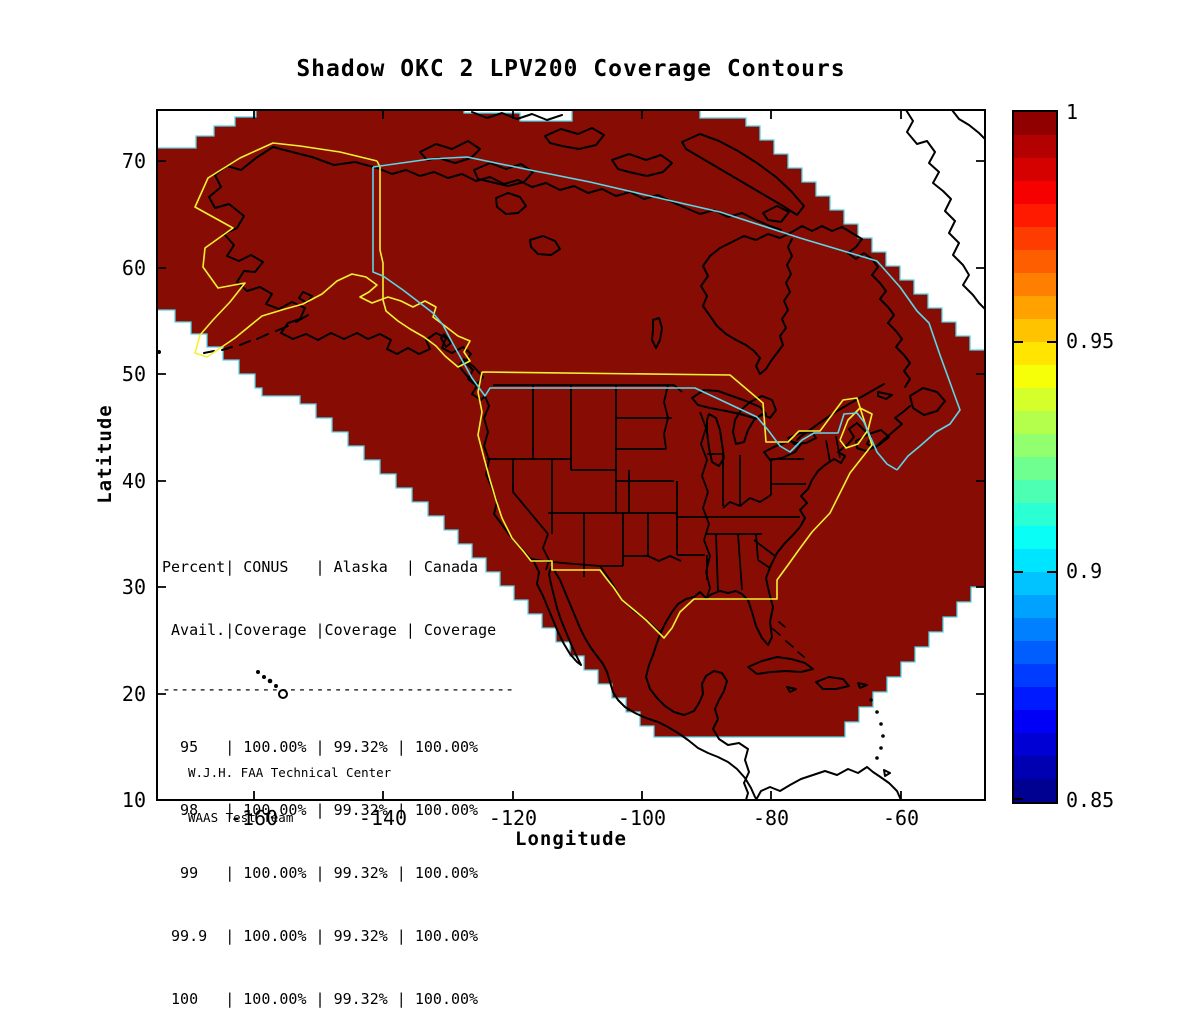 Image resolution: width=1200 pixels, height=1031 pixels. I want to click on table-header-row: Percent| CONUS | Alaska | Canada, so click(320, 567).